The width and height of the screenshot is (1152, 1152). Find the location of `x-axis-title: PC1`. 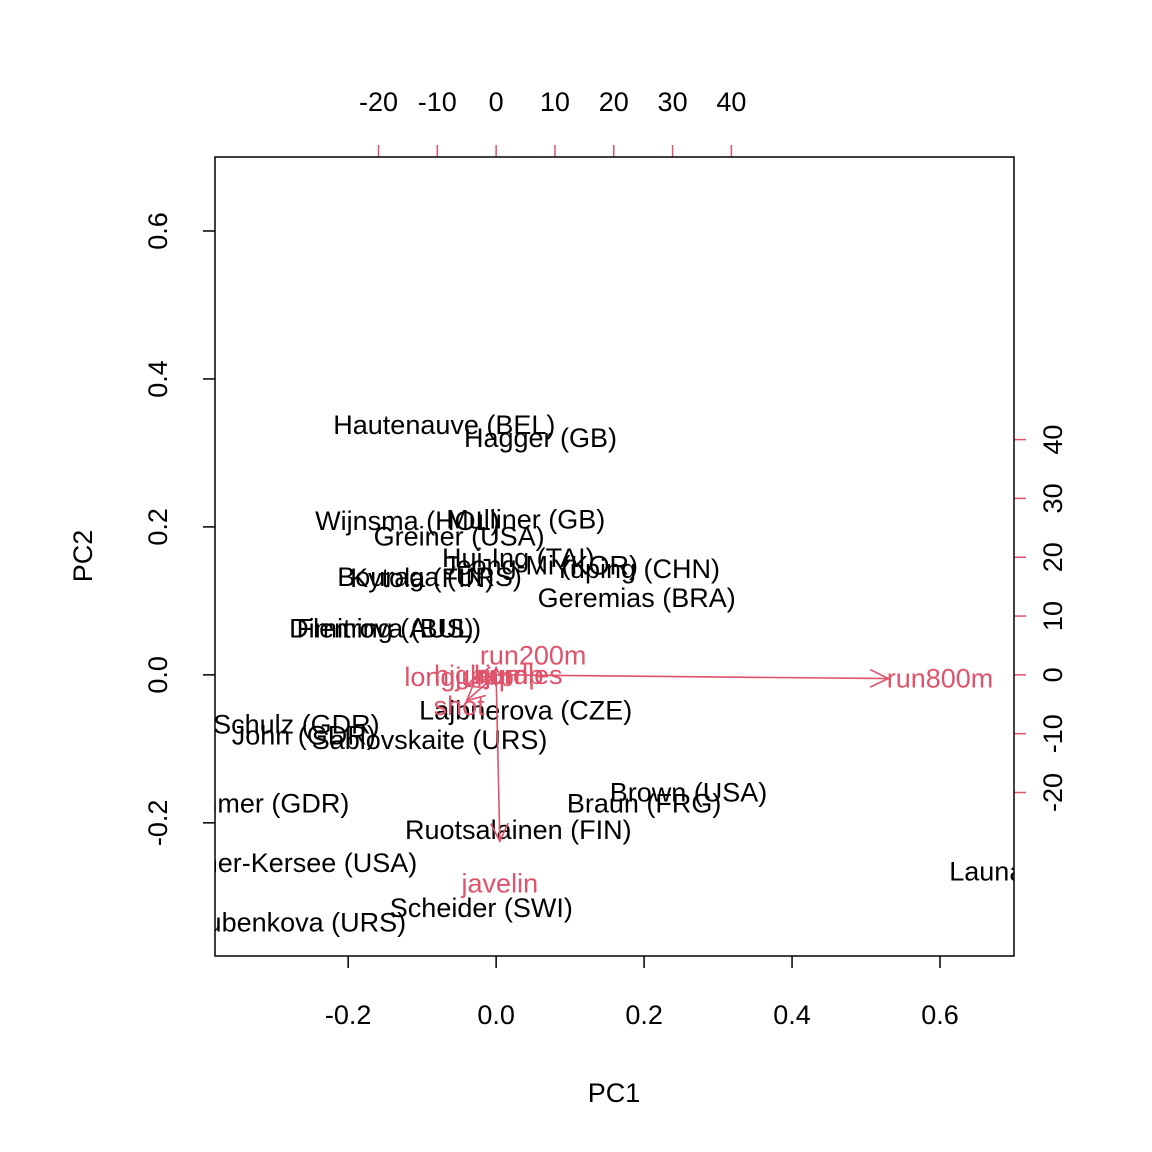

x-axis-title: PC1 is located at coordinates (614, 1093).